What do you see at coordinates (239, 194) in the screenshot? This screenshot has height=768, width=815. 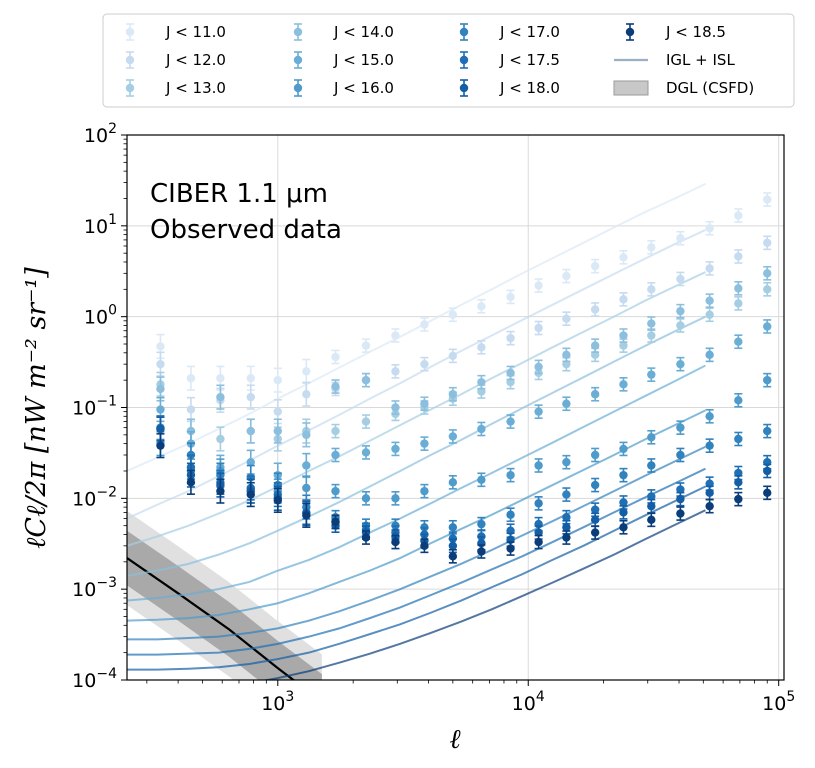 I see `annotation-line-1: CIBER 1.1 μm` at bounding box center [239, 194].